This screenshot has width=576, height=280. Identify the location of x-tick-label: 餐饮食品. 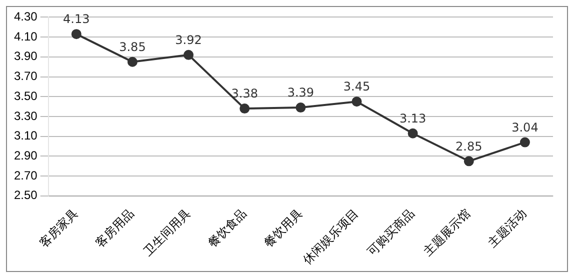
(227, 228).